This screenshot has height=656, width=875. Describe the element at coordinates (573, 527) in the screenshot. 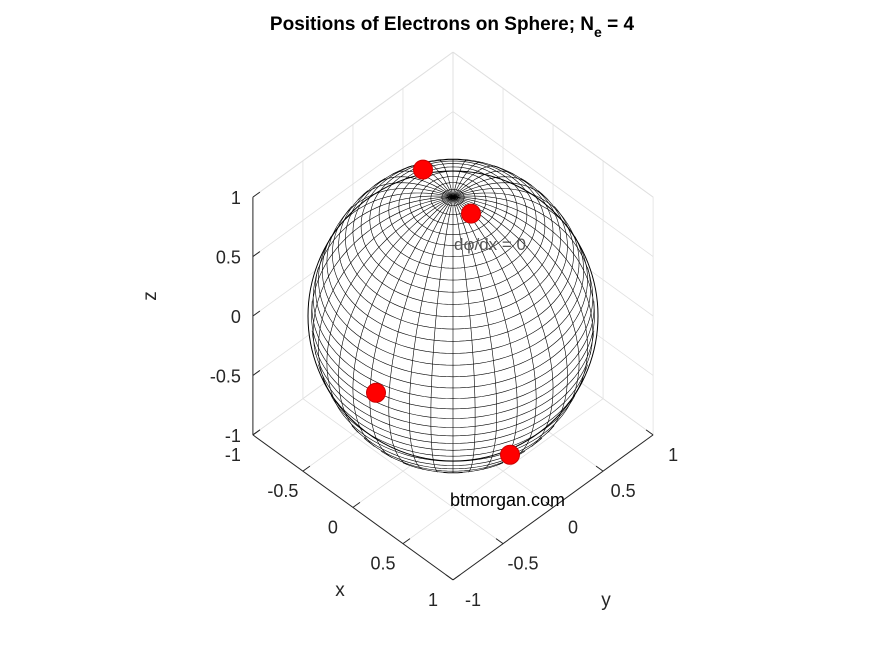

I see `y-tick-label: 0` at that location.